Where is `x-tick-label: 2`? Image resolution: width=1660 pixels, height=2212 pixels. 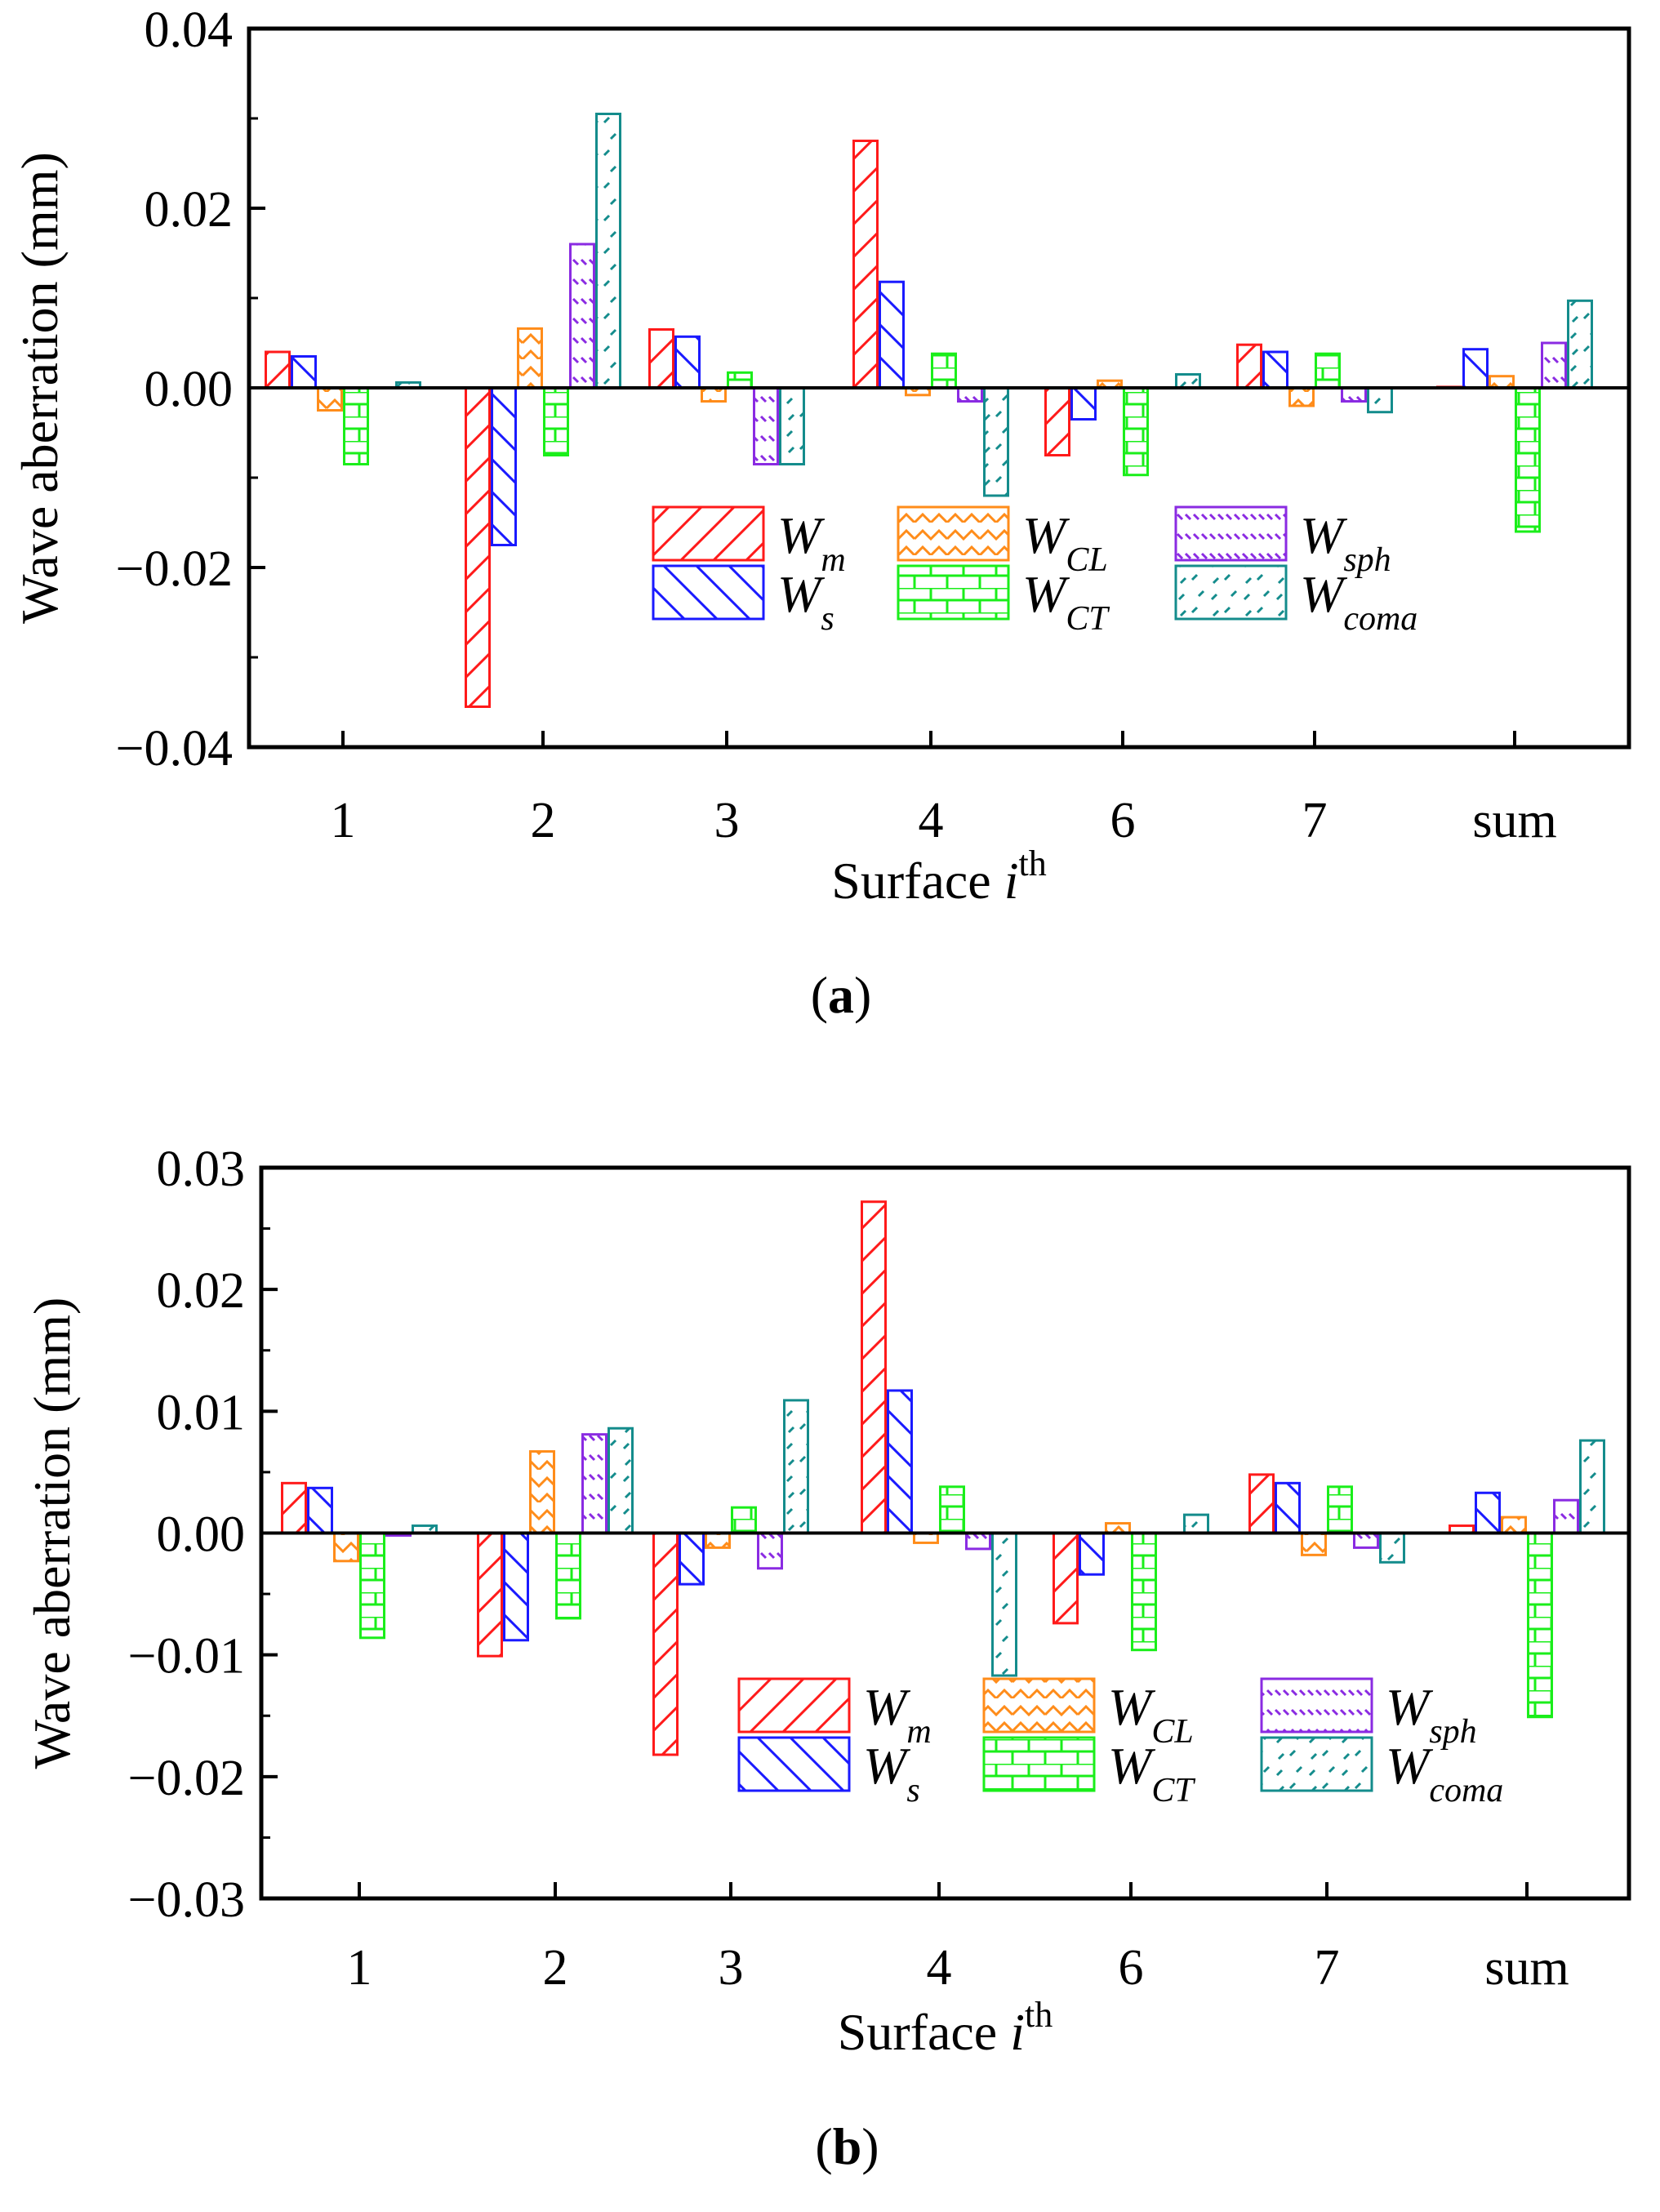
x-tick-label: 2 is located at coordinates (544, 820).